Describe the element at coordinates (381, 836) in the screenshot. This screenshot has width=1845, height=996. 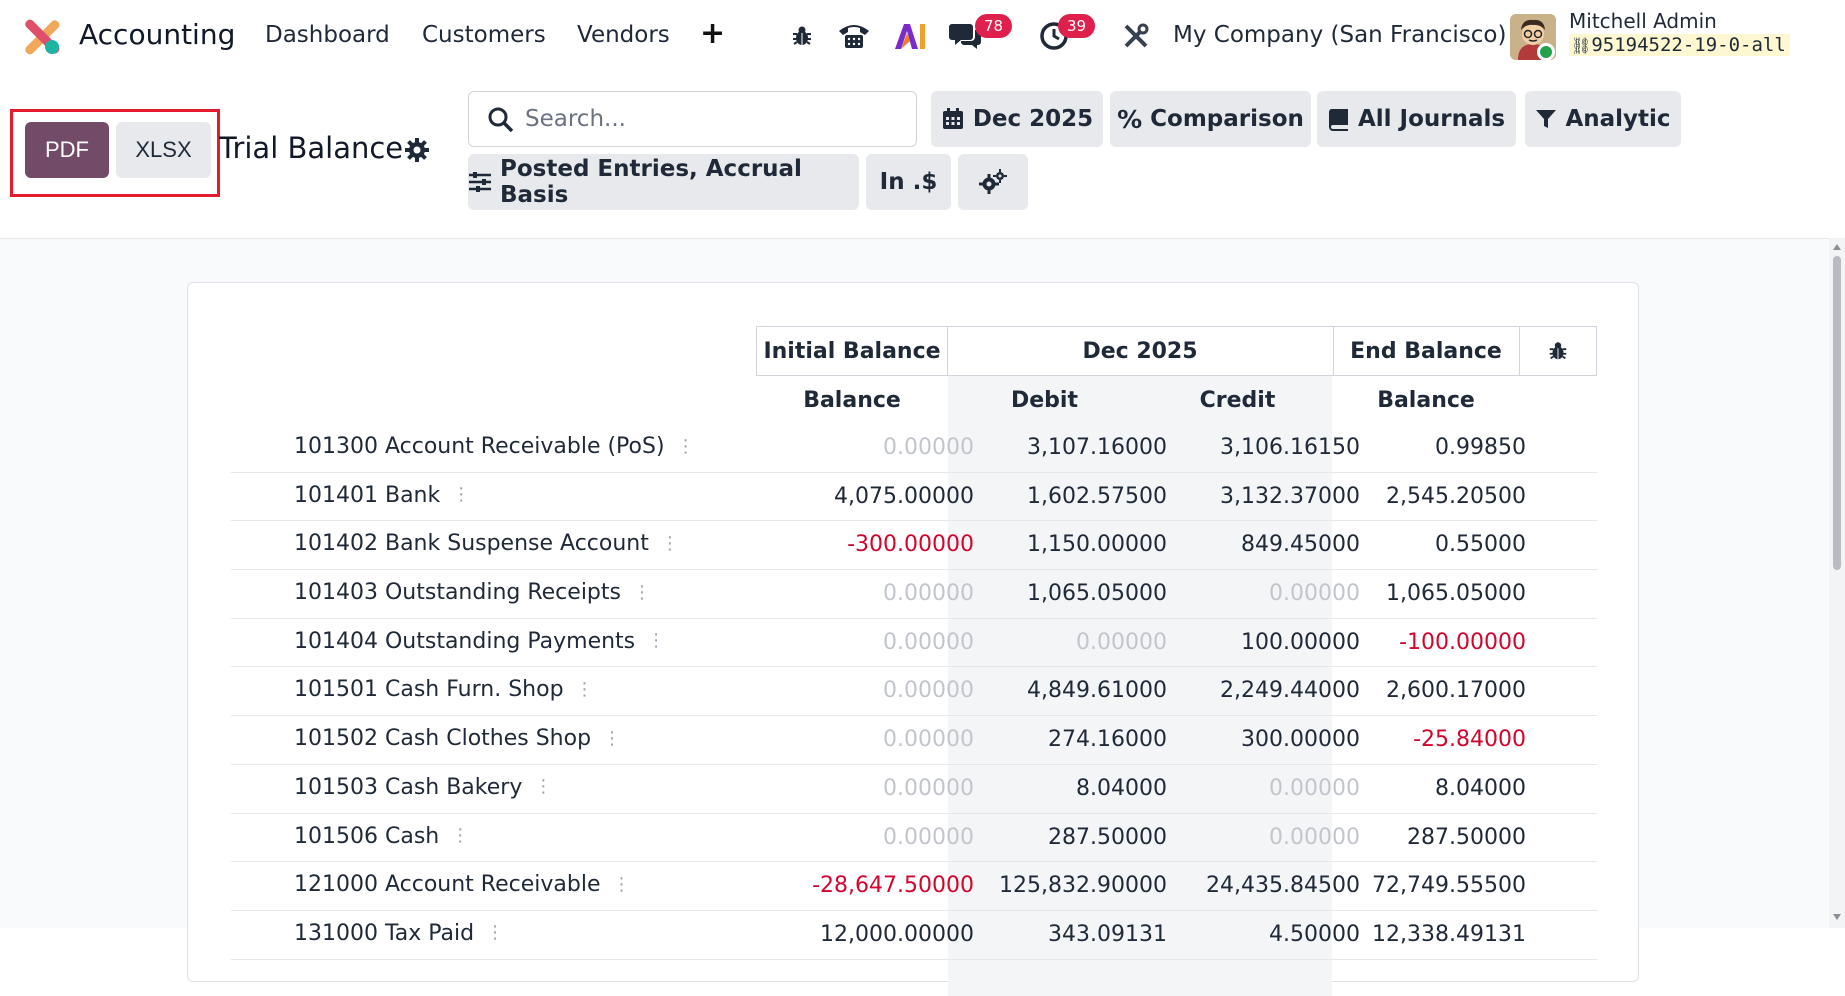
I see `account-name: 101506 Cash ⋮` at that location.